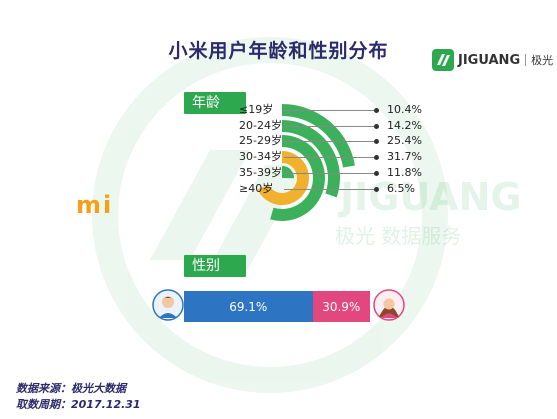 The image size is (557, 419). Describe the element at coordinates (404, 156) in the screenshot. I see `age-value-label: 31.7%` at that location.